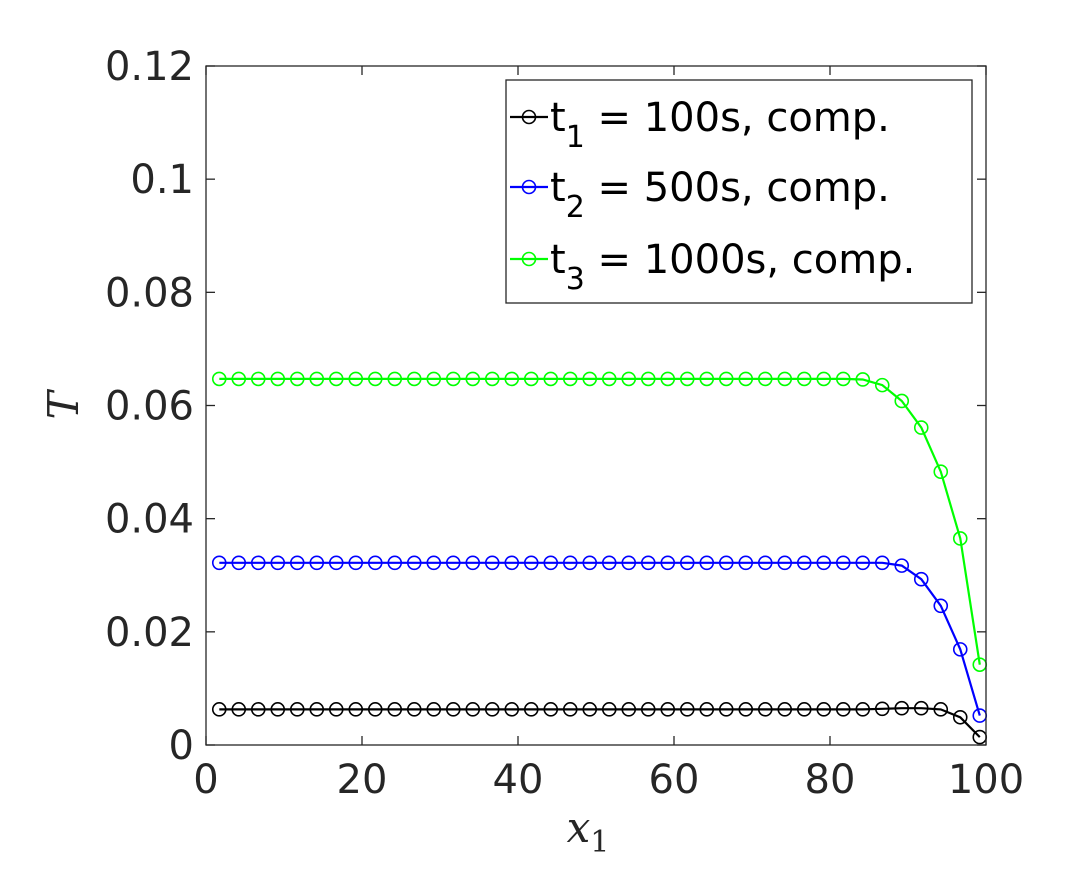 This screenshot has height=870, width=1090. Describe the element at coordinates (600, 722) in the screenshot. I see `series-line` at that location.